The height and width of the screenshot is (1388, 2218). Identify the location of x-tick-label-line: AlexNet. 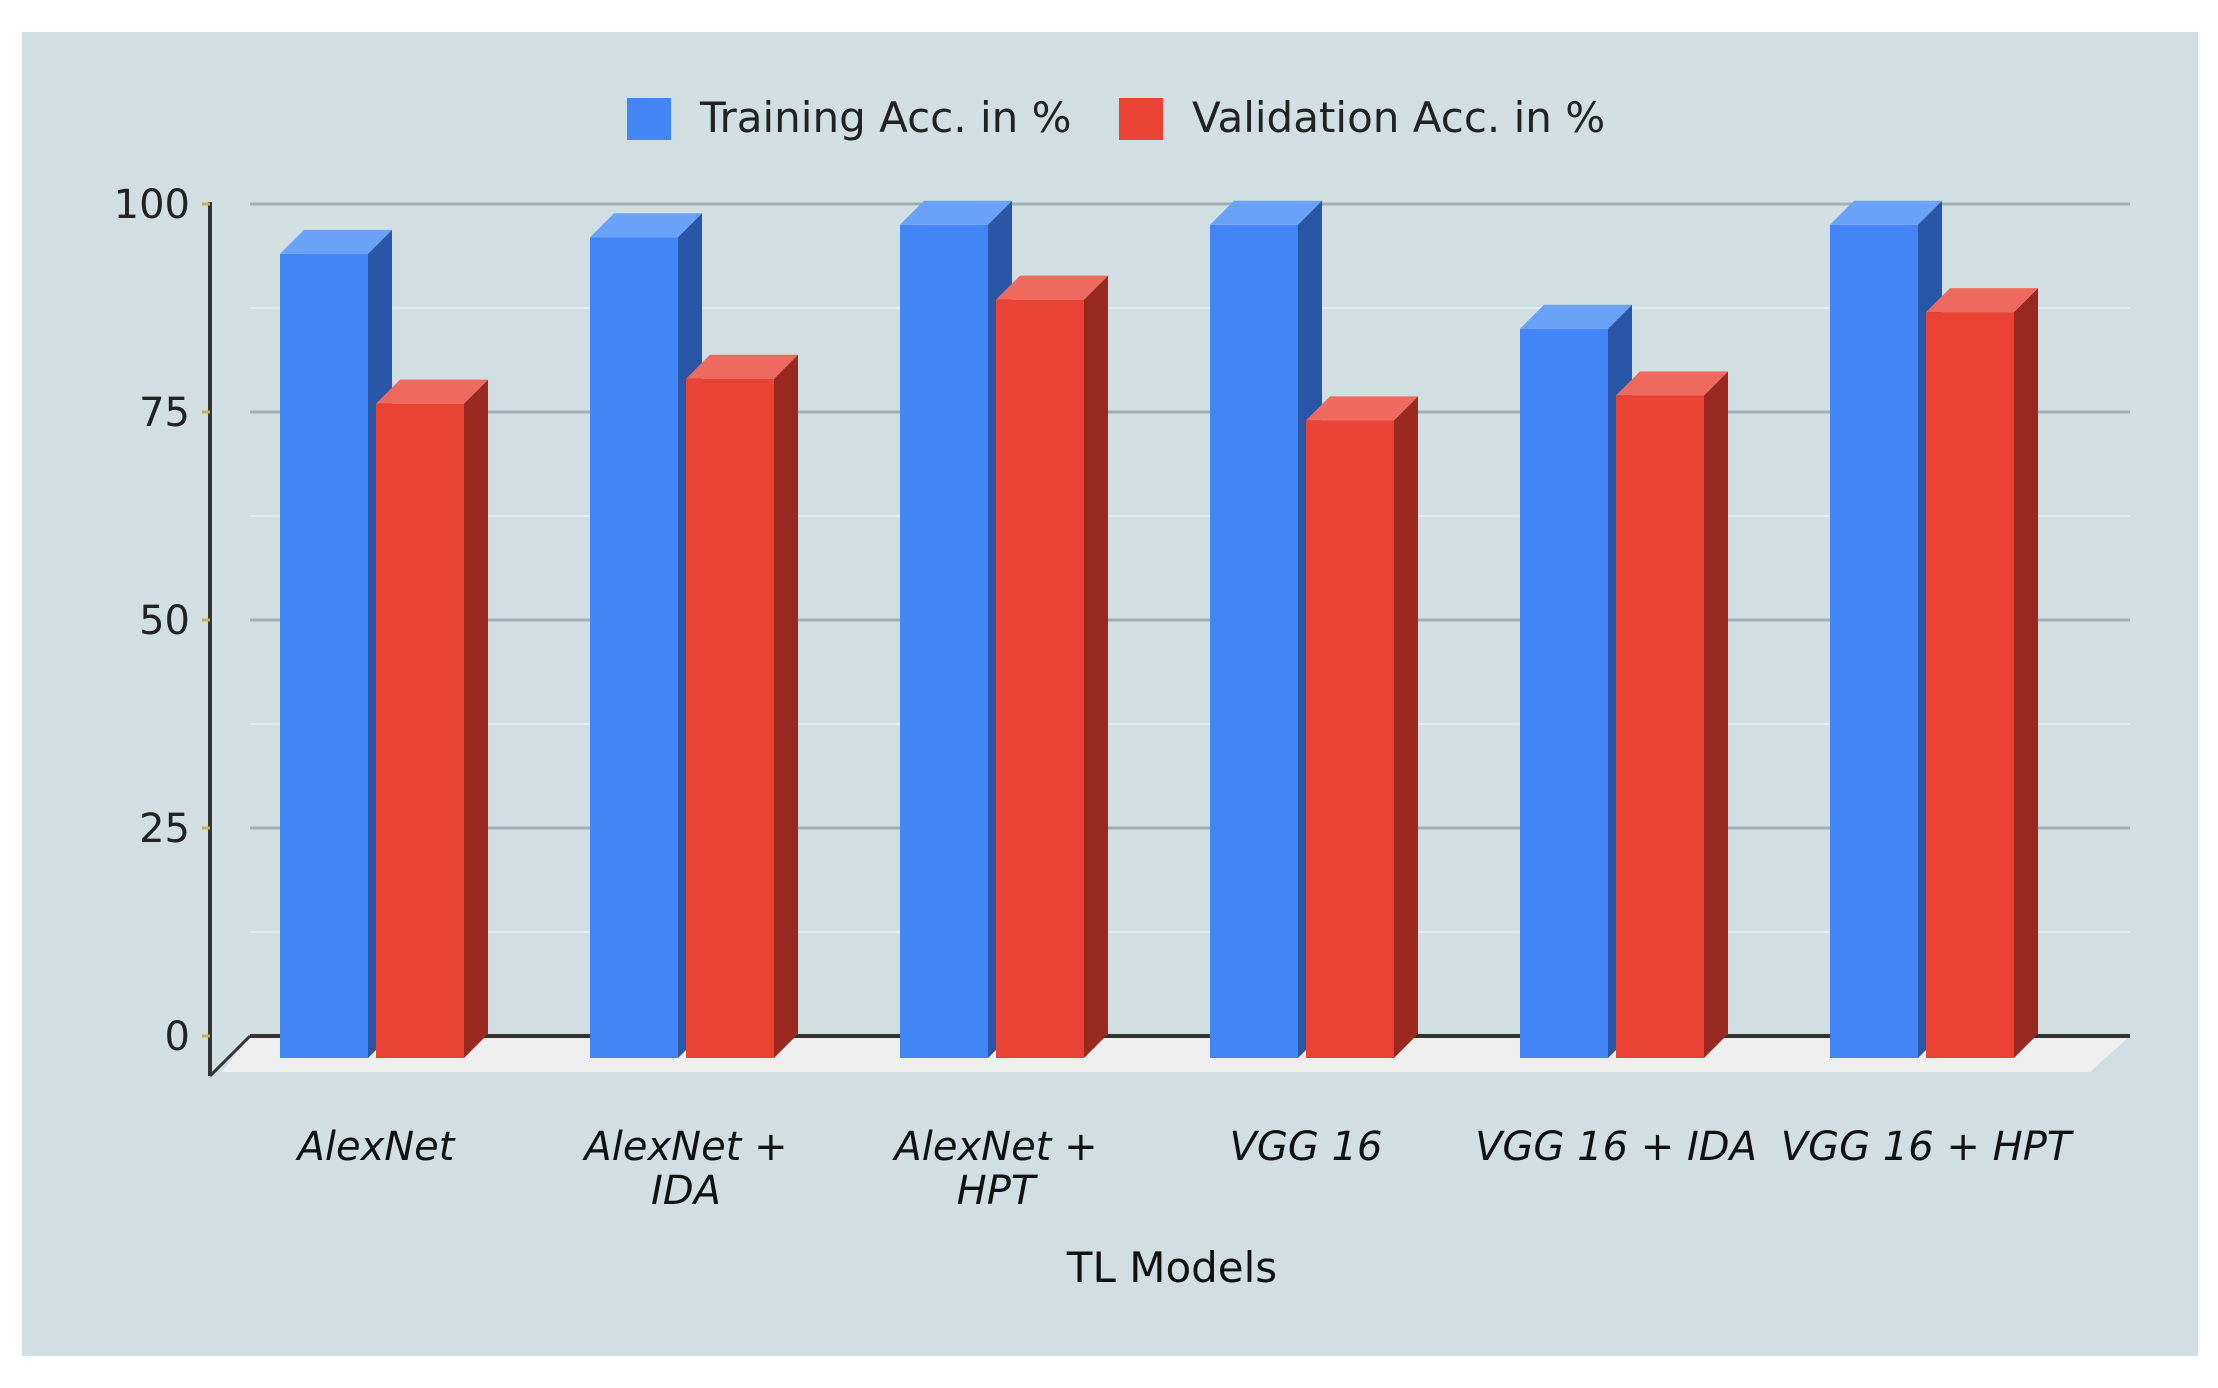
(375, 1147).